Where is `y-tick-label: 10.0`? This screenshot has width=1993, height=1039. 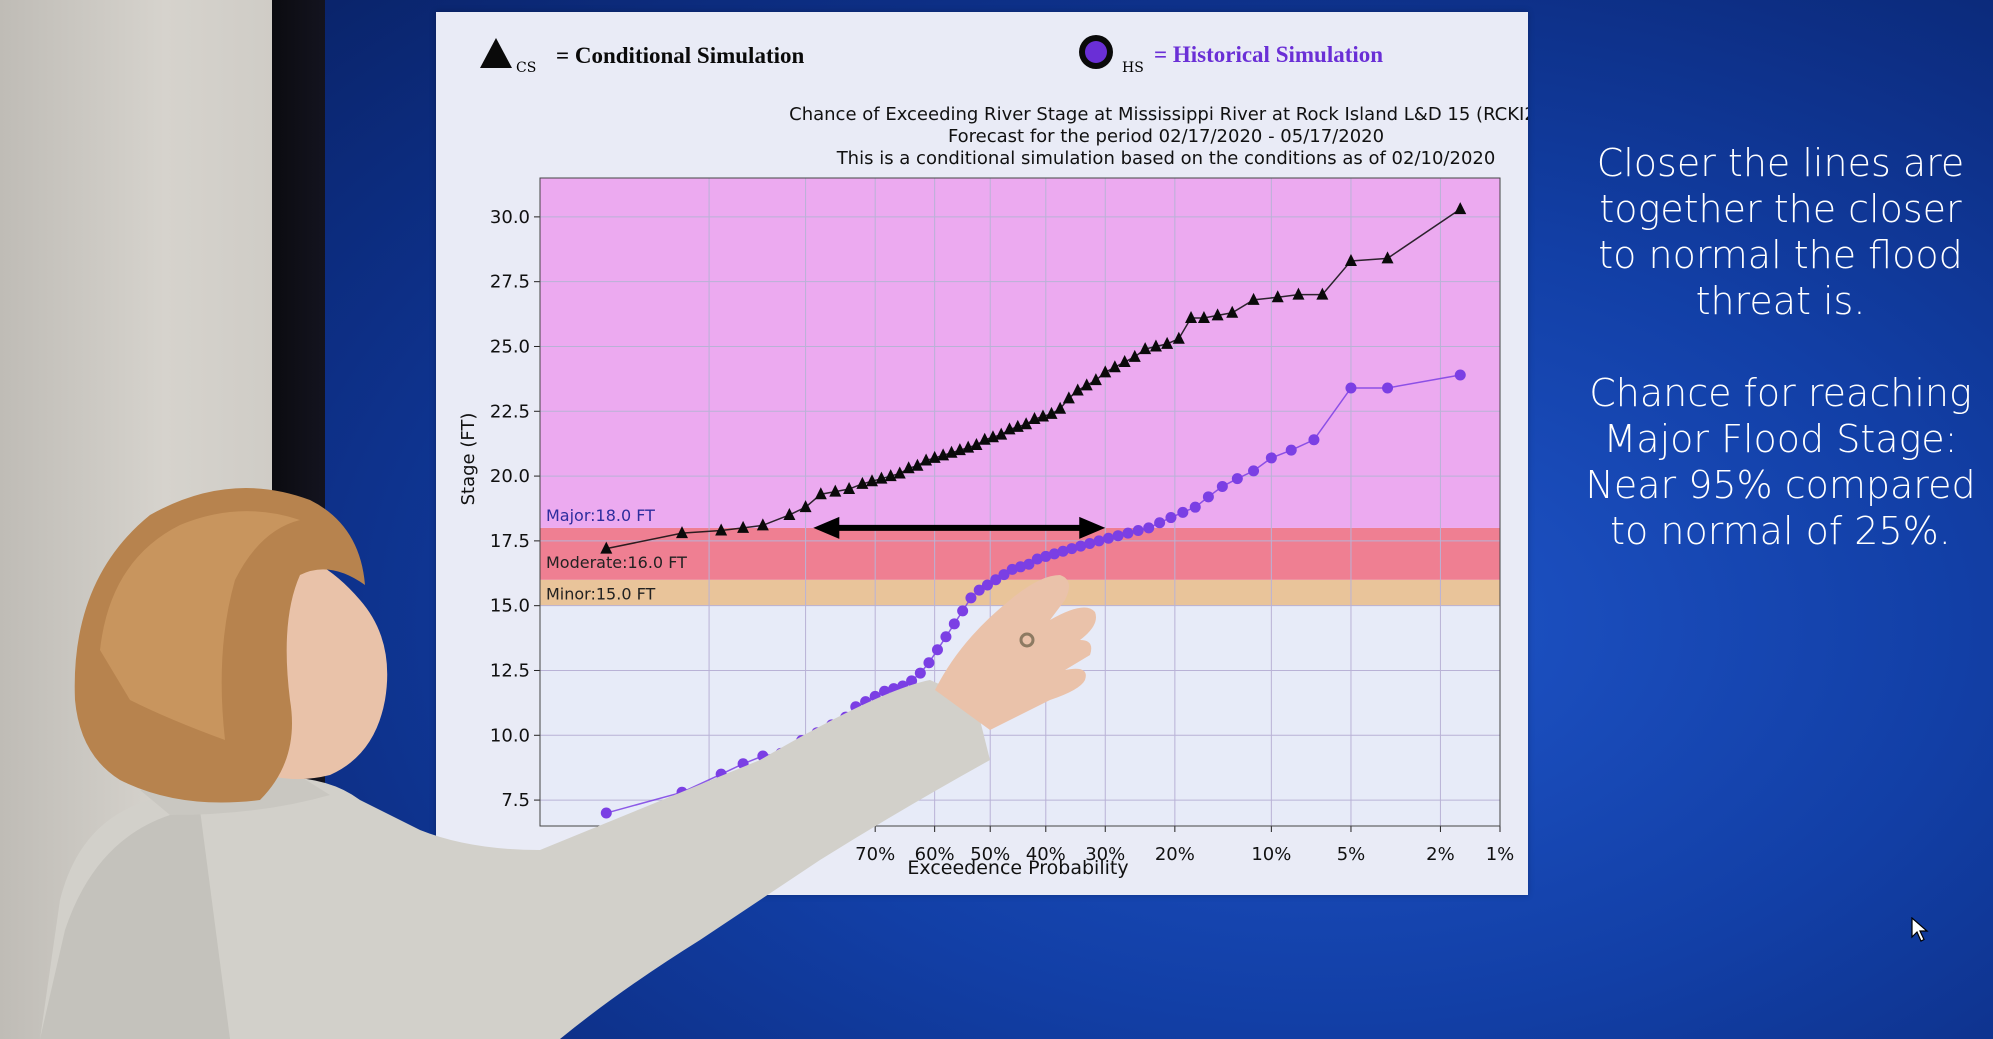
y-tick-label: 10.0 is located at coordinates (510, 735).